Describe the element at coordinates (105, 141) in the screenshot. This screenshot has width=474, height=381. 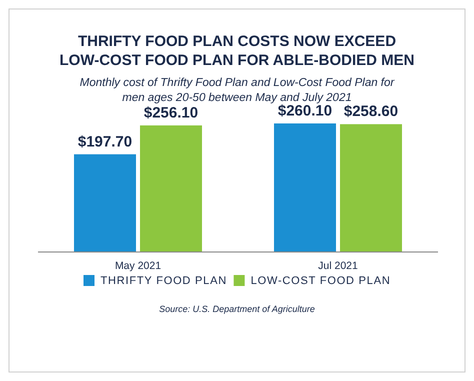
I see `data-label: $197.70` at that location.